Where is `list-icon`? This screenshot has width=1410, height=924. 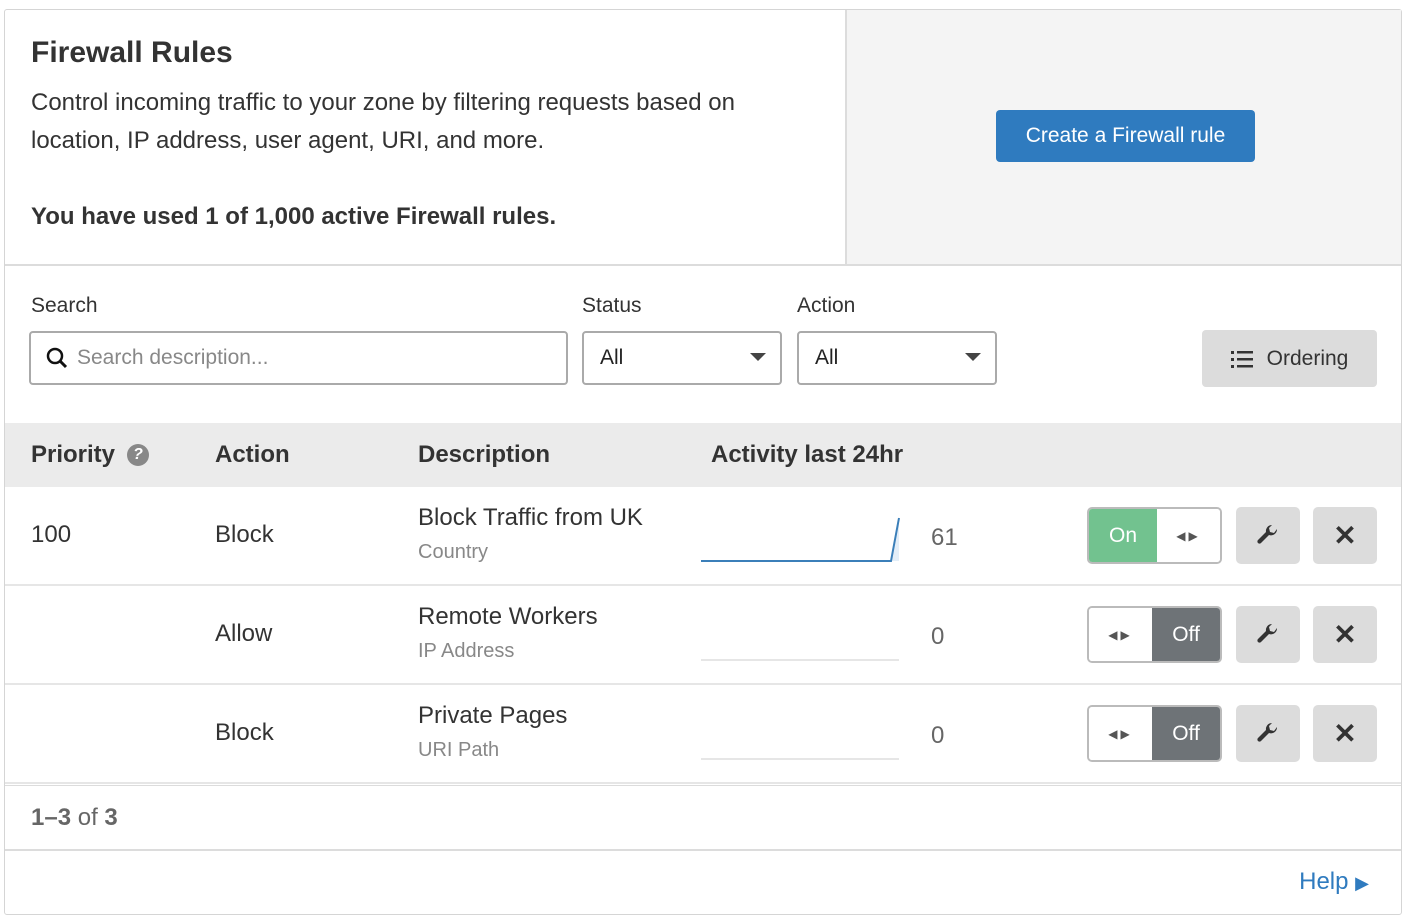 list-icon is located at coordinates (1241, 359).